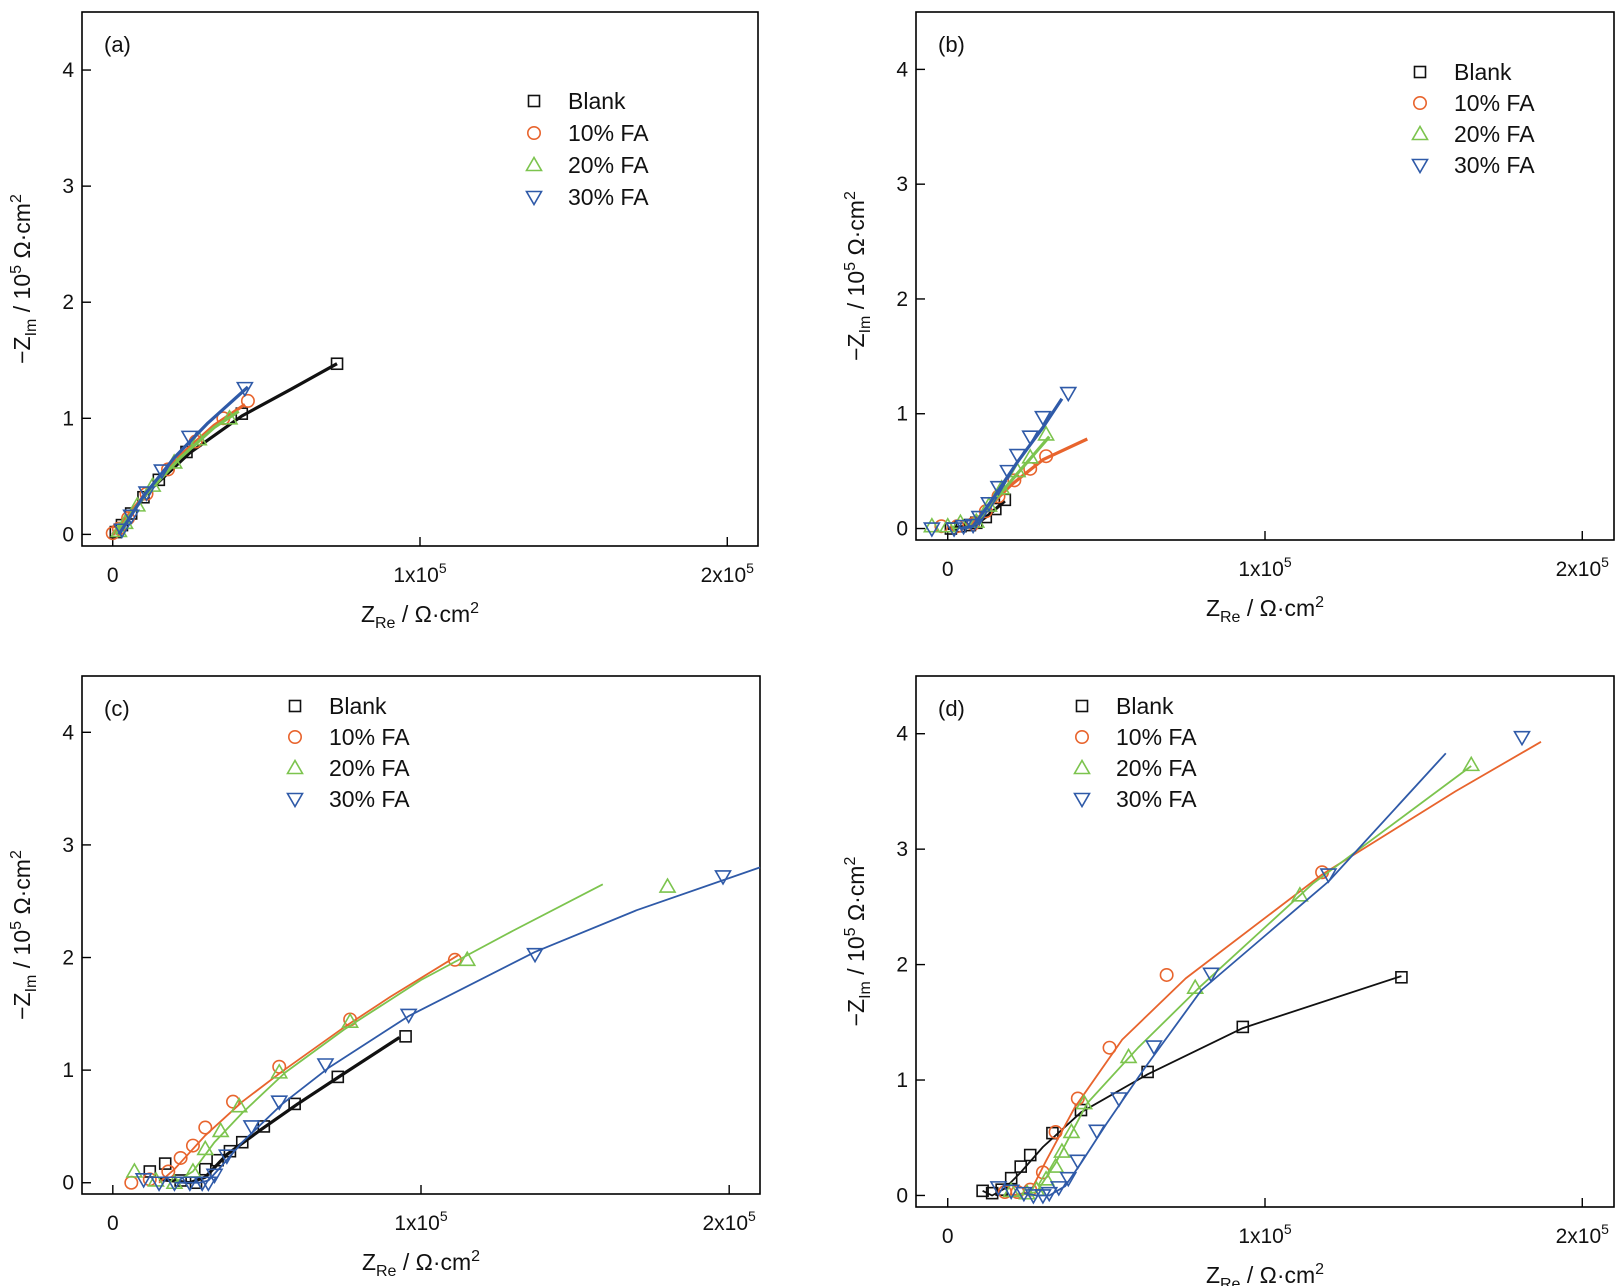 This screenshot has width=1621, height=1286. Describe the element at coordinates (68, 958) in the screenshot. I see `y-tick-label: 2` at that location.